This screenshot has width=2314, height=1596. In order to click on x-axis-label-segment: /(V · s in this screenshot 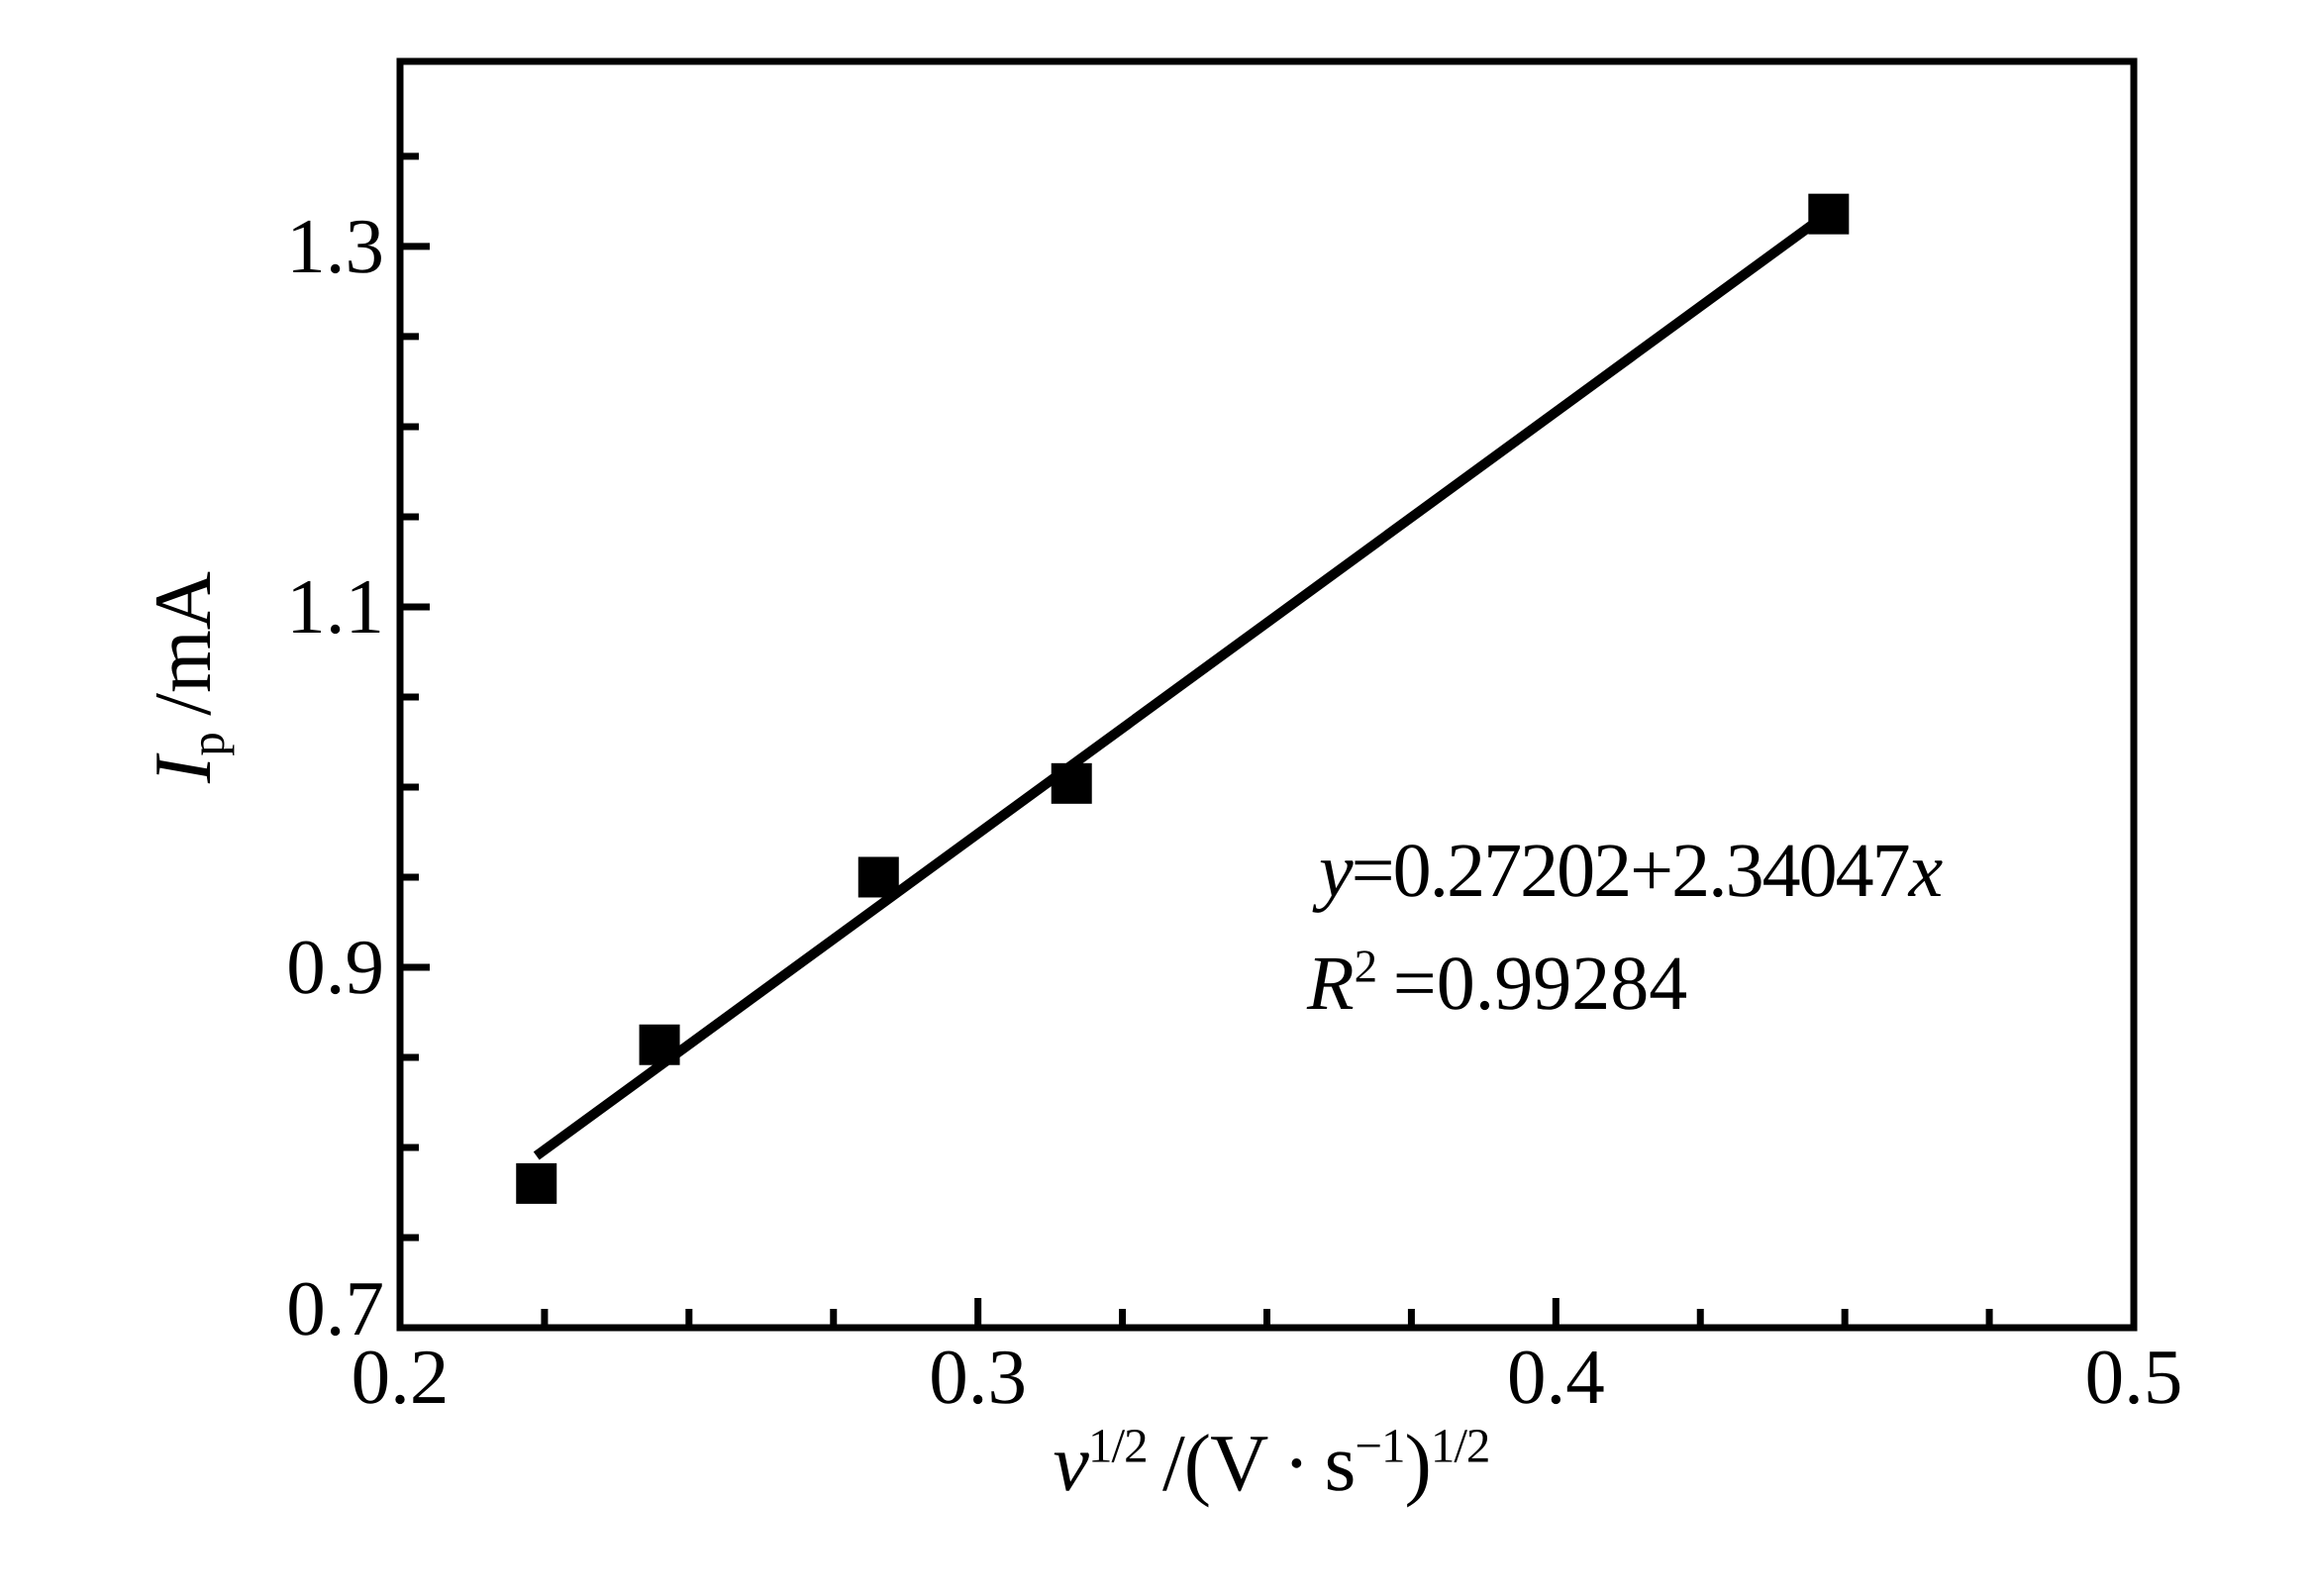, I will do `click(1252, 1463)`.